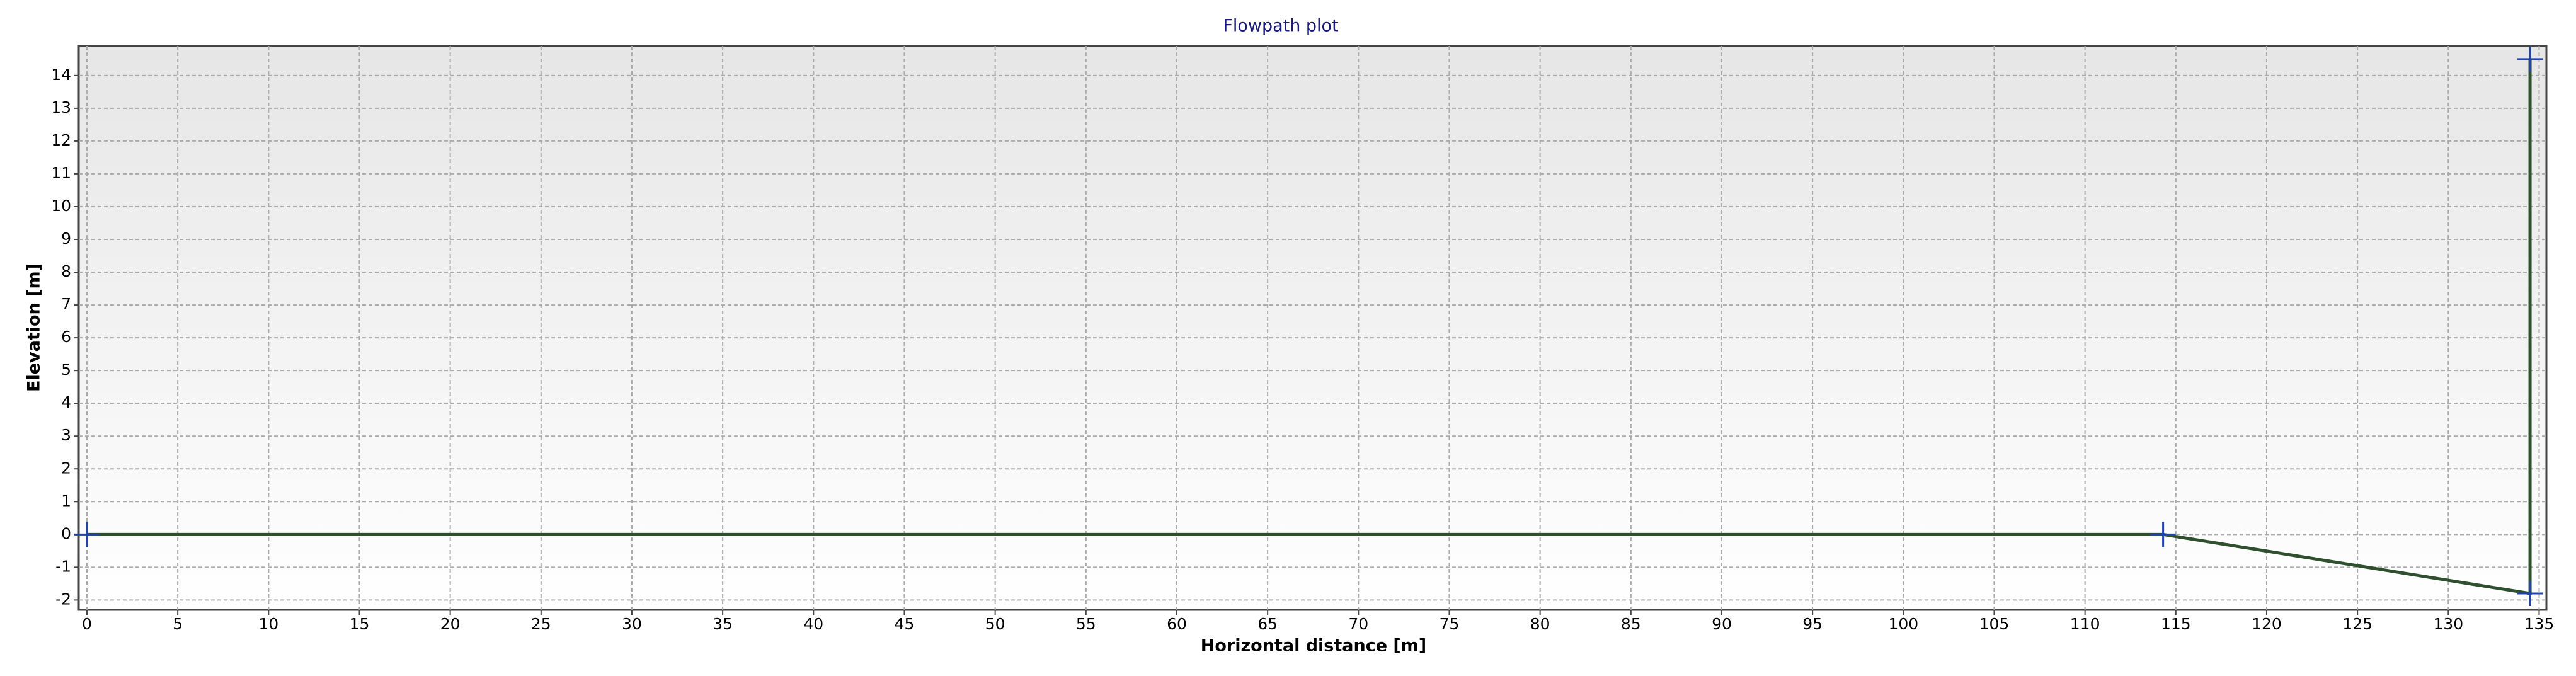 Image resolution: width=2576 pixels, height=676 pixels. What do you see at coordinates (87, 624) in the screenshot?
I see `x-tick-label: 0` at bounding box center [87, 624].